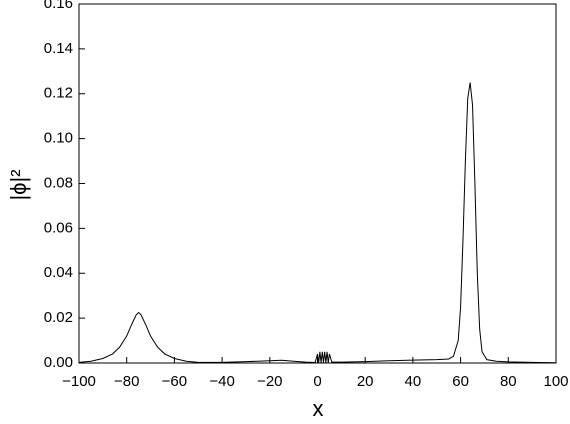  I want to click on x-tick-label: 40, so click(413, 381).